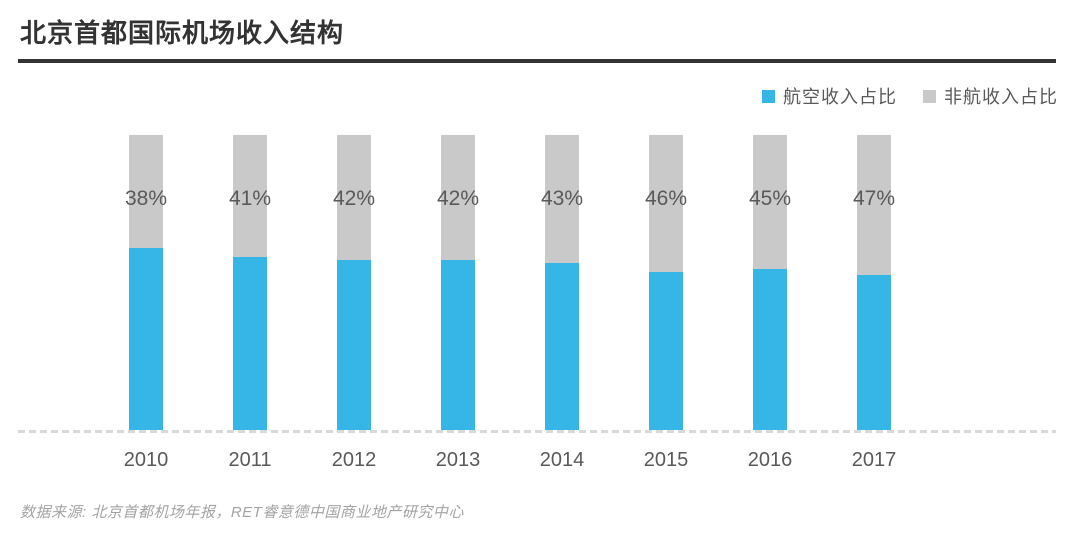 This screenshot has width=1080, height=545. What do you see at coordinates (146, 198) in the screenshot?
I see `bar-value-label: 38%` at bounding box center [146, 198].